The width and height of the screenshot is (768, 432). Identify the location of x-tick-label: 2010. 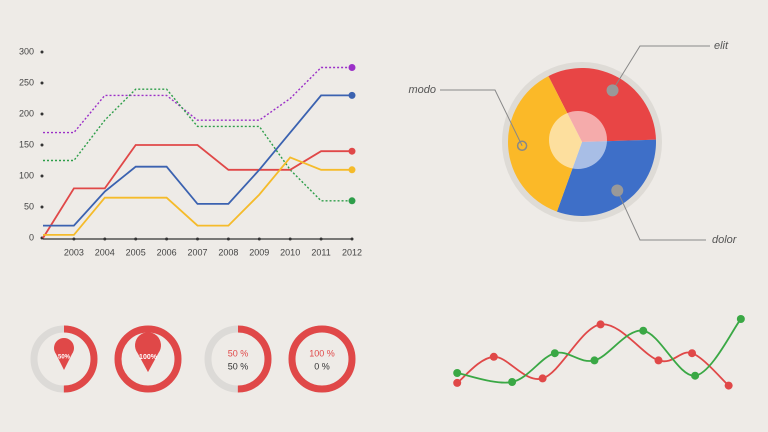
(290, 252).